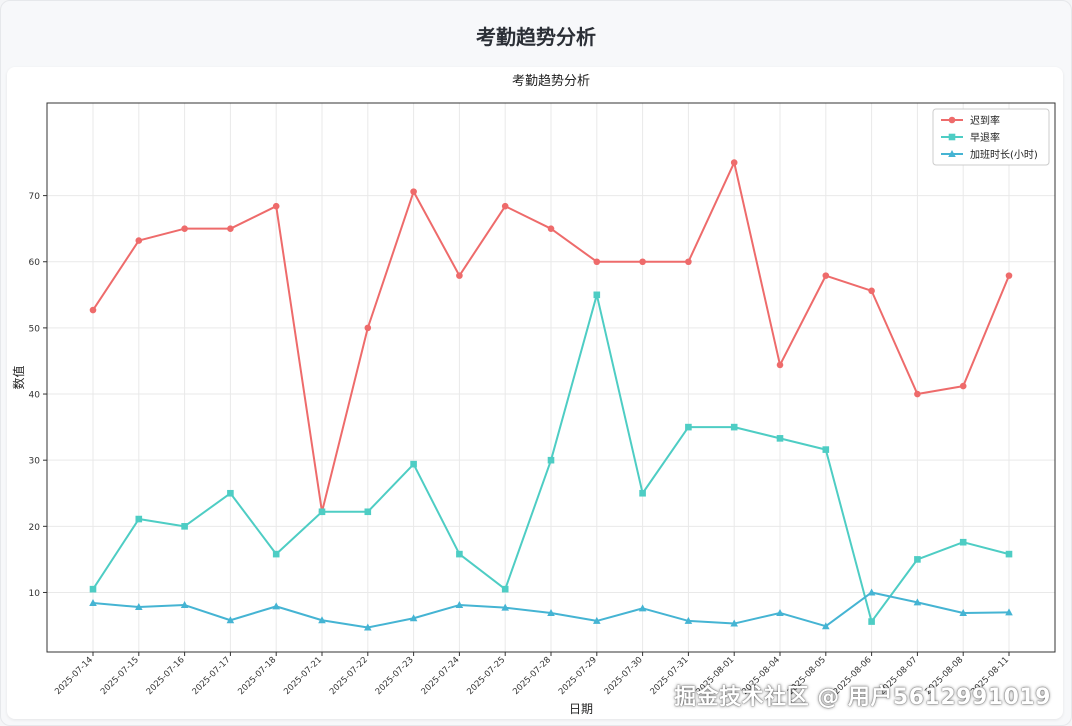 The image size is (1072, 726). Describe the element at coordinates (35, 396) in the screenshot. I see `y-tick-label: 40` at that location.